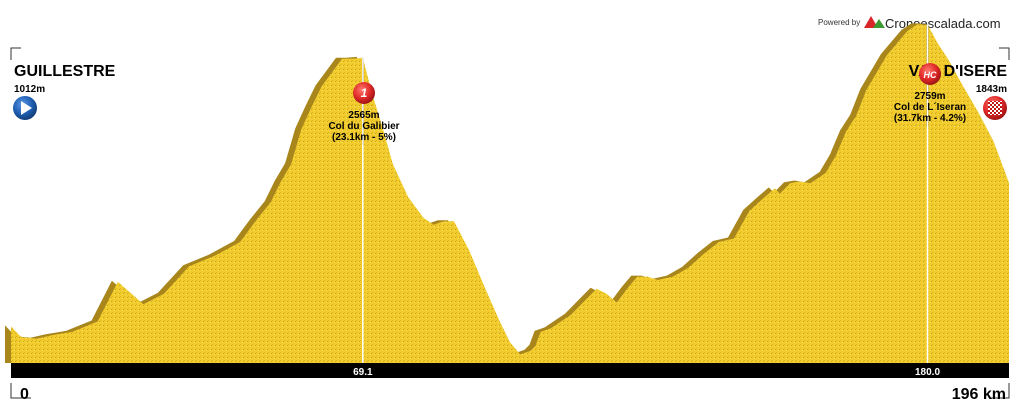 This screenshot has width=1022, height=412. I want to click on powered-by-label: Powered by, so click(839, 22).